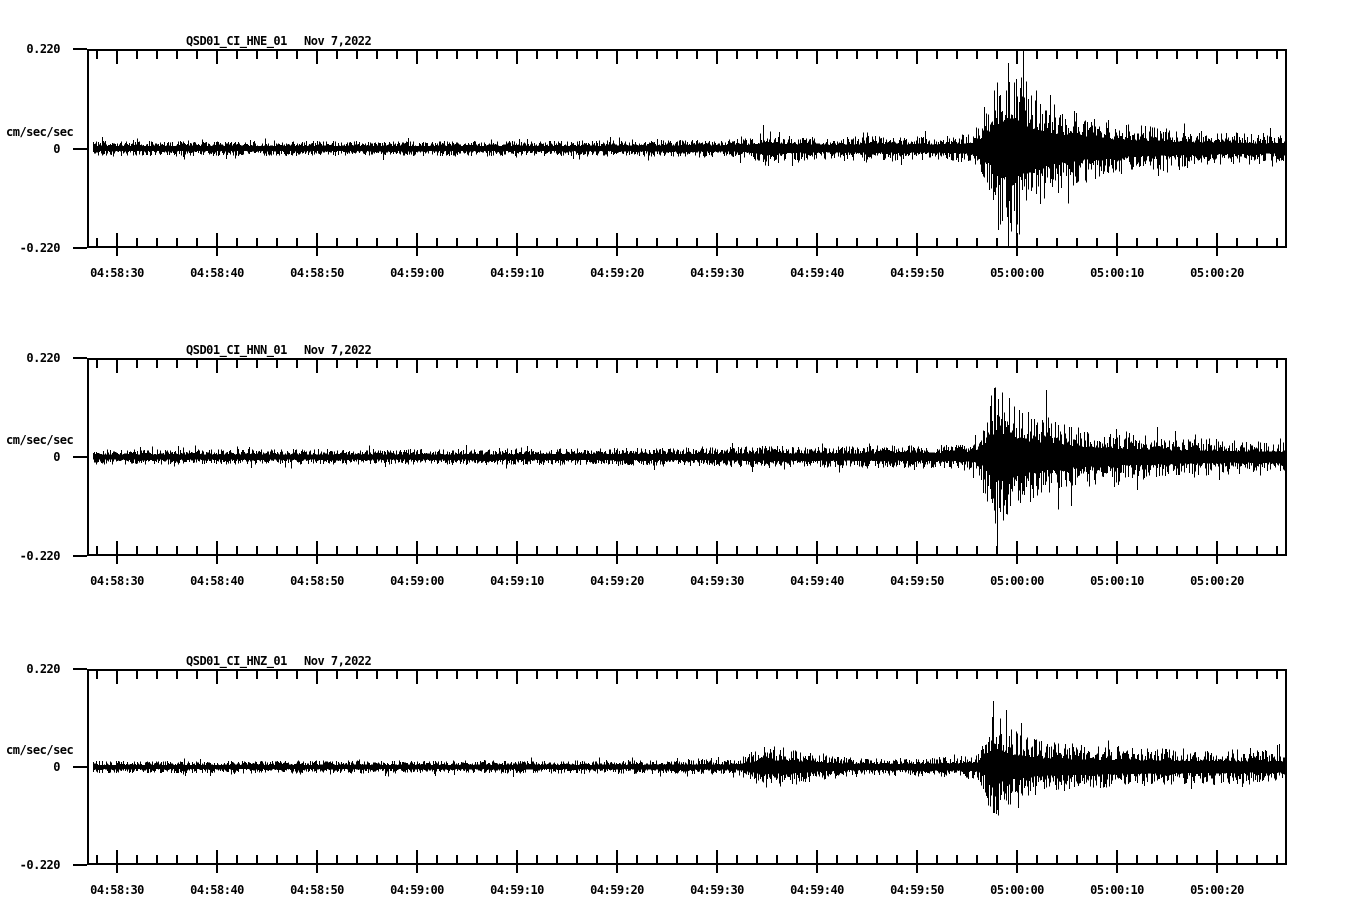 Image resolution: width=1358 pixels, height=924 pixels. Describe the element at coordinates (236, 350) in the screenshot. I see `panel-title: QSD01_CI_HNN_01` at that location.